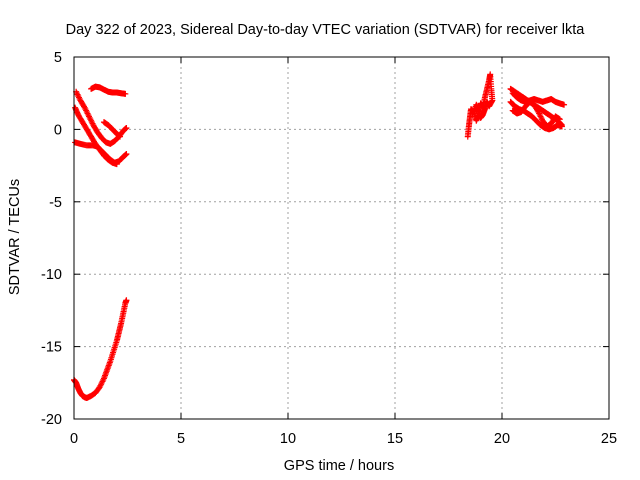 This screenshot has width=640, height=480. Describe the element at coordinates (58, 58) in the screenshot. I see `y-tick-label: 5` at that location.